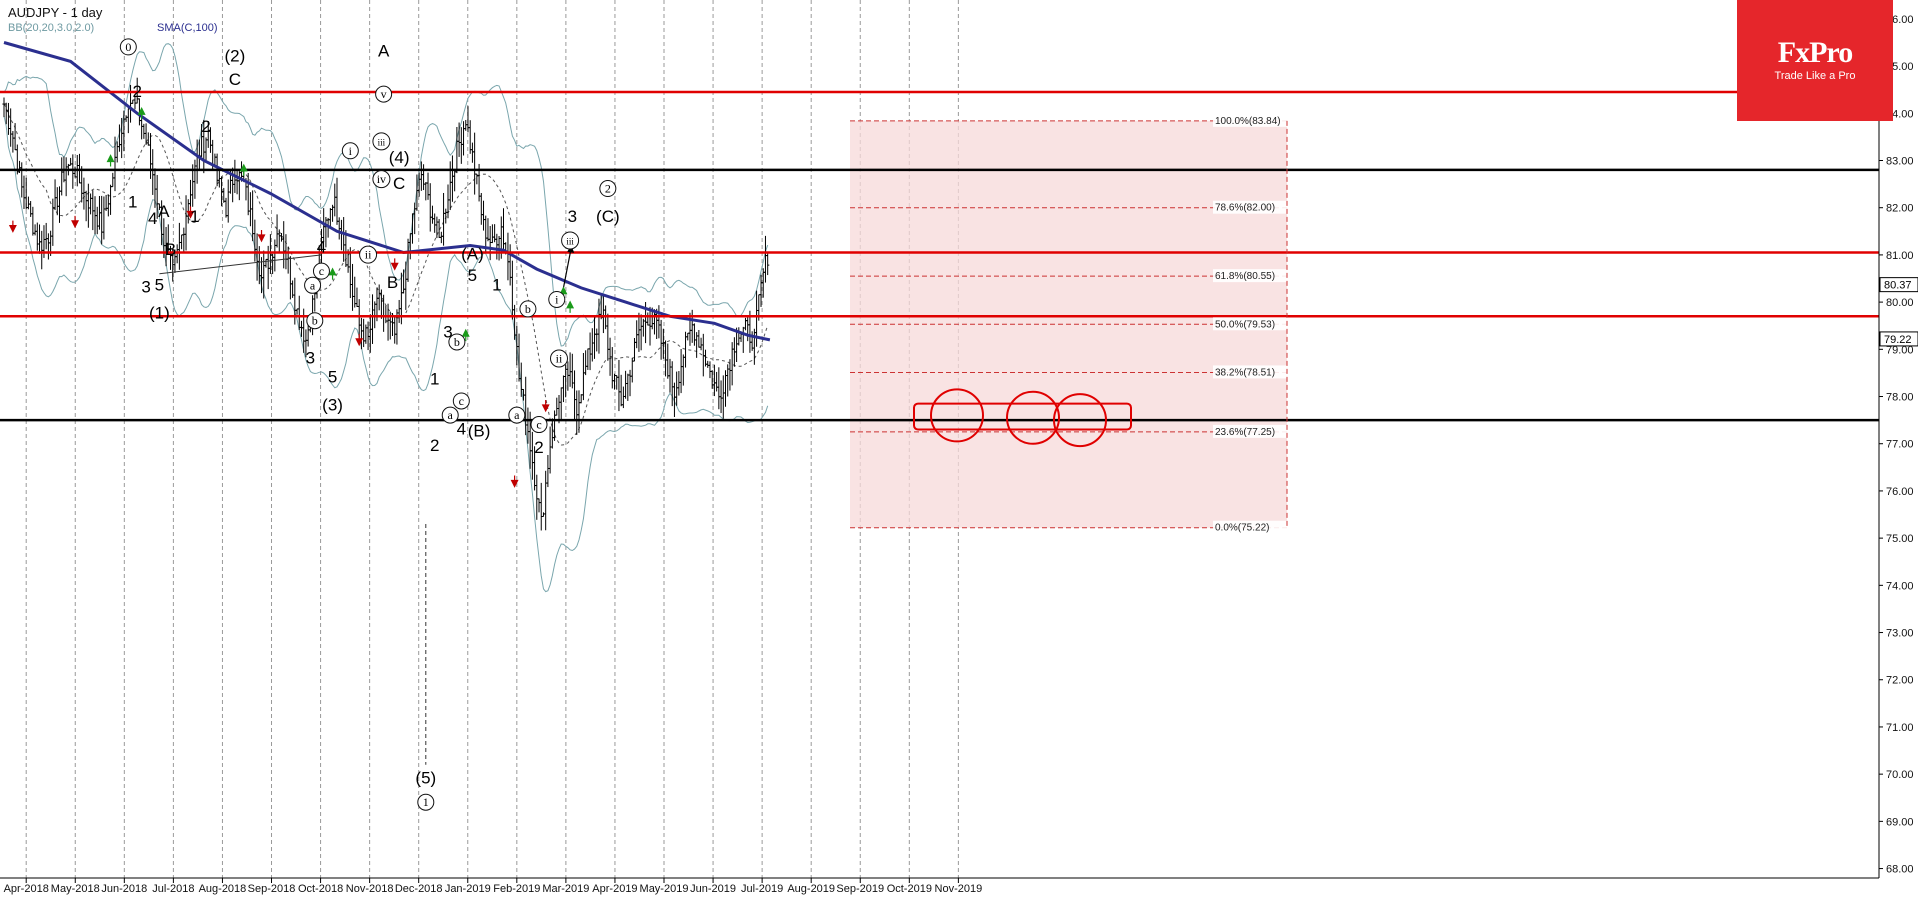 This screenshot has width=1918, height=898. I want to click on fib-label: 50.0%(79.53), so click(1245, 324).